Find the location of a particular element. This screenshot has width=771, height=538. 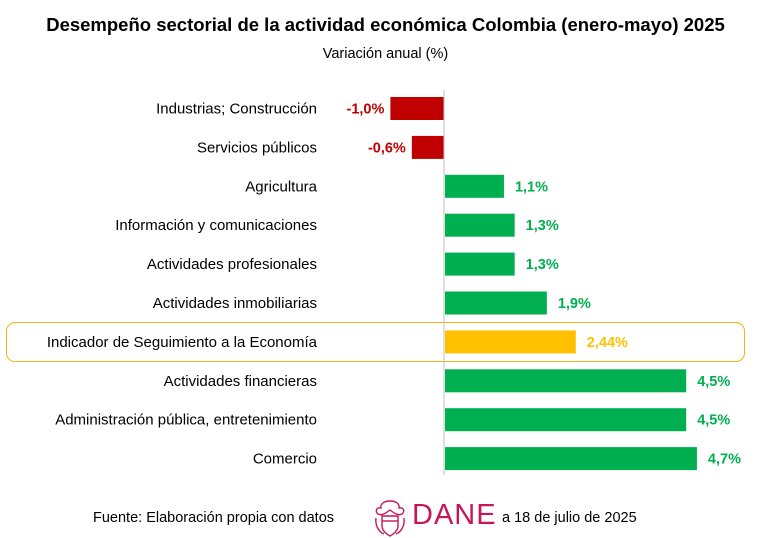

highlight-frame is located at coordinates (375, 342).